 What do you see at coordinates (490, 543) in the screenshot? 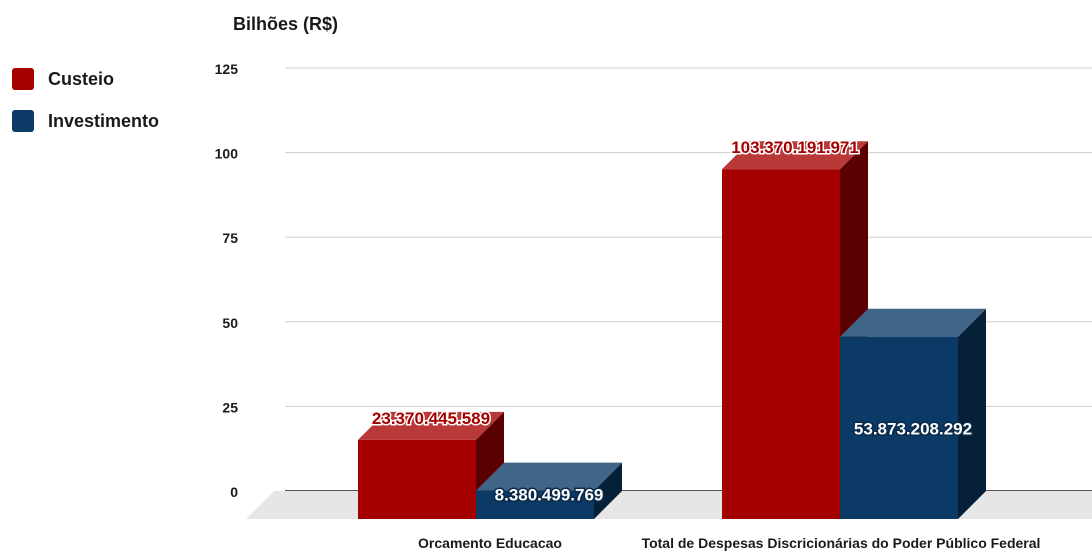
I see `x-category-label: Orcamento Educacao` at bounding box center [490, 543].